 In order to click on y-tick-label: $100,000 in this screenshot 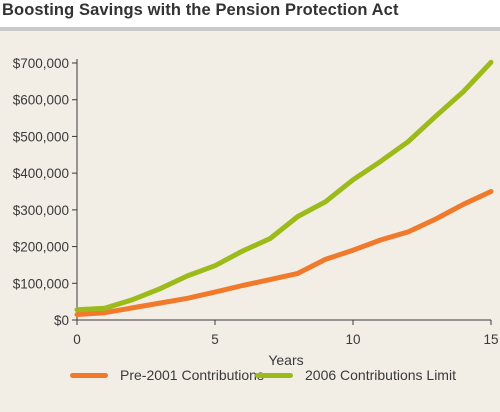, I will do `click(41, 283)`.